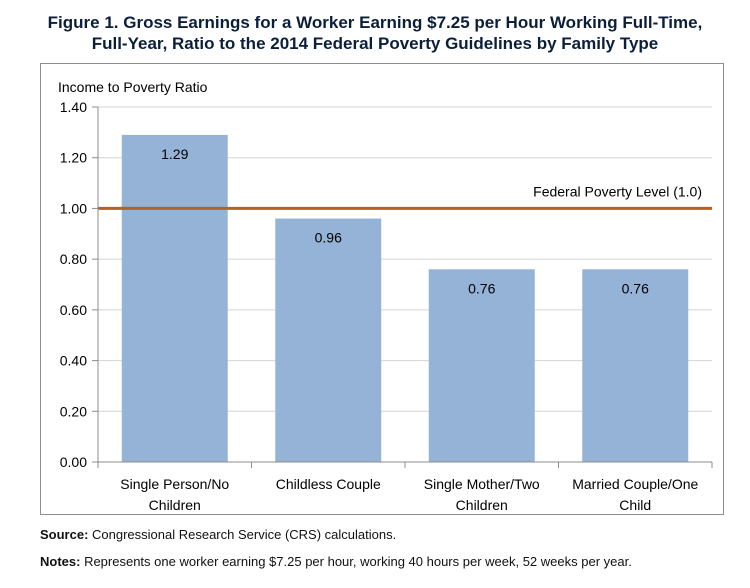 This screenshot has width=750, height=588. What do you see at coordinates (635, 484) in the screenshot?
I see `x-category-label: Married Couple/One` at bounding box center [635, 484].